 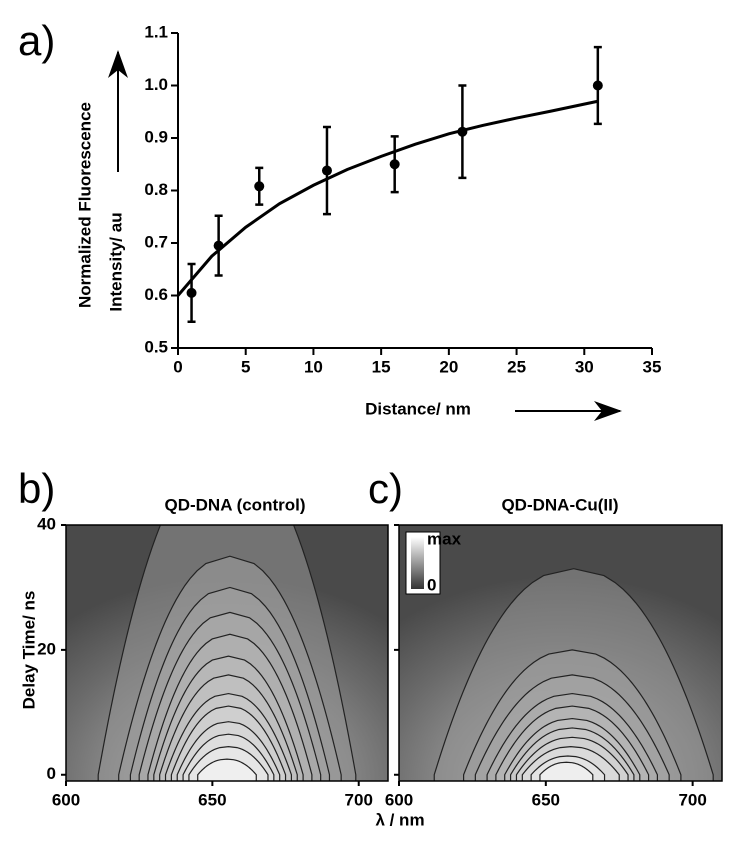 What do you see at coordinates (313, 366) in the screenshot?
I see `x-tick-label: 10` at bounding box center [313, 366].